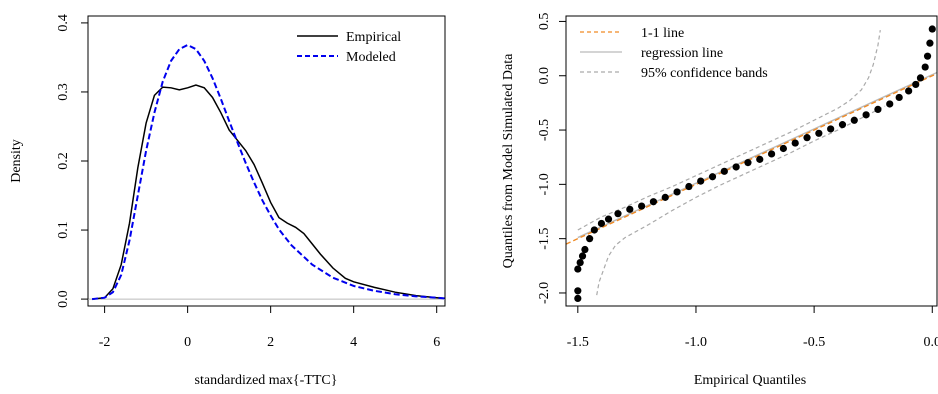 The width and height of the screenshot is (938, 394). Describe the element at coordinates (544, 76) in the screenshot. I see `qq-y-tick-label: 0.0` at that location.